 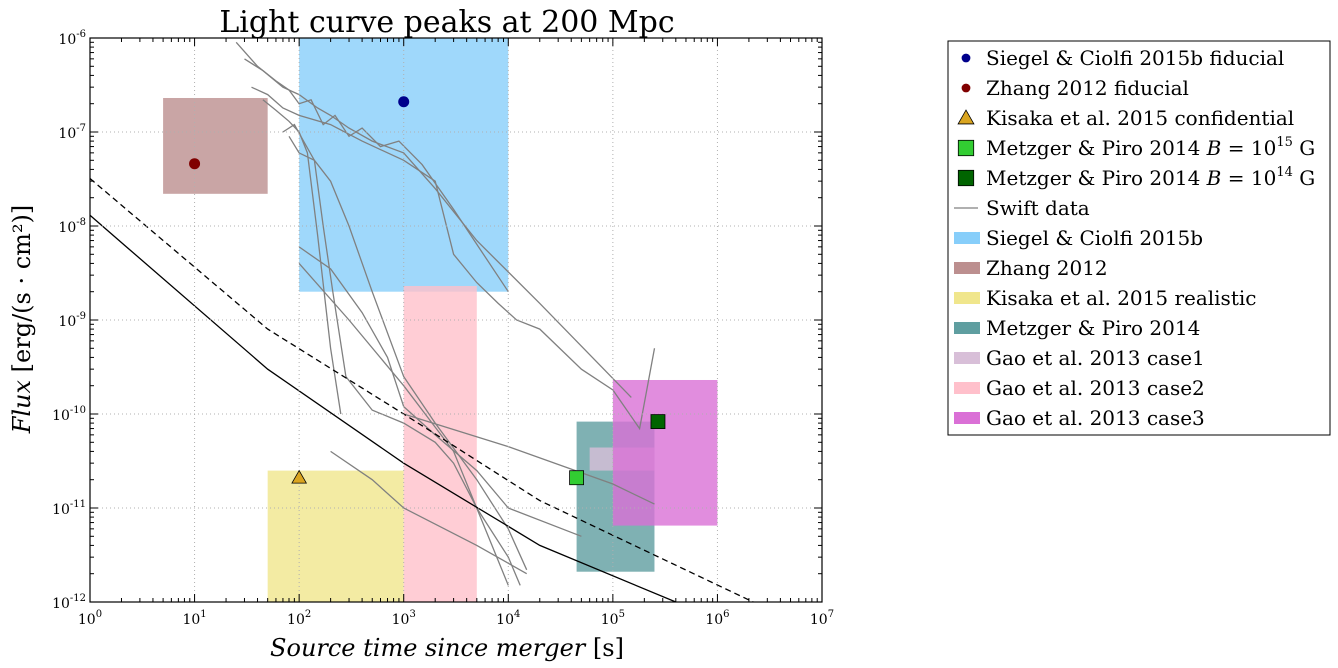 What do you see at coordinates (508, 618) in the screenshot?
I see `x-tick-label: 10⁴` at bounding box center [508, 618].